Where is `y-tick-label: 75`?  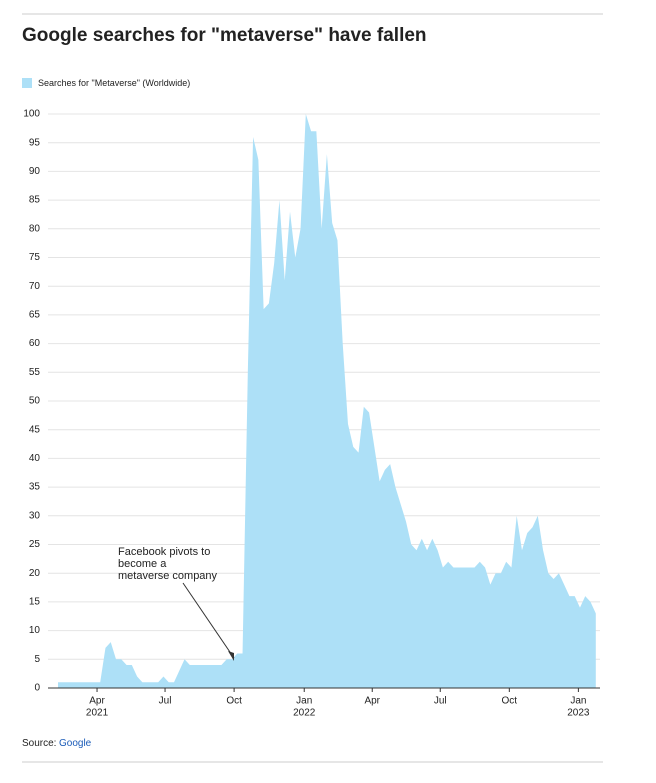 y-tick-label: 75 is located at coordinates (35, 257).